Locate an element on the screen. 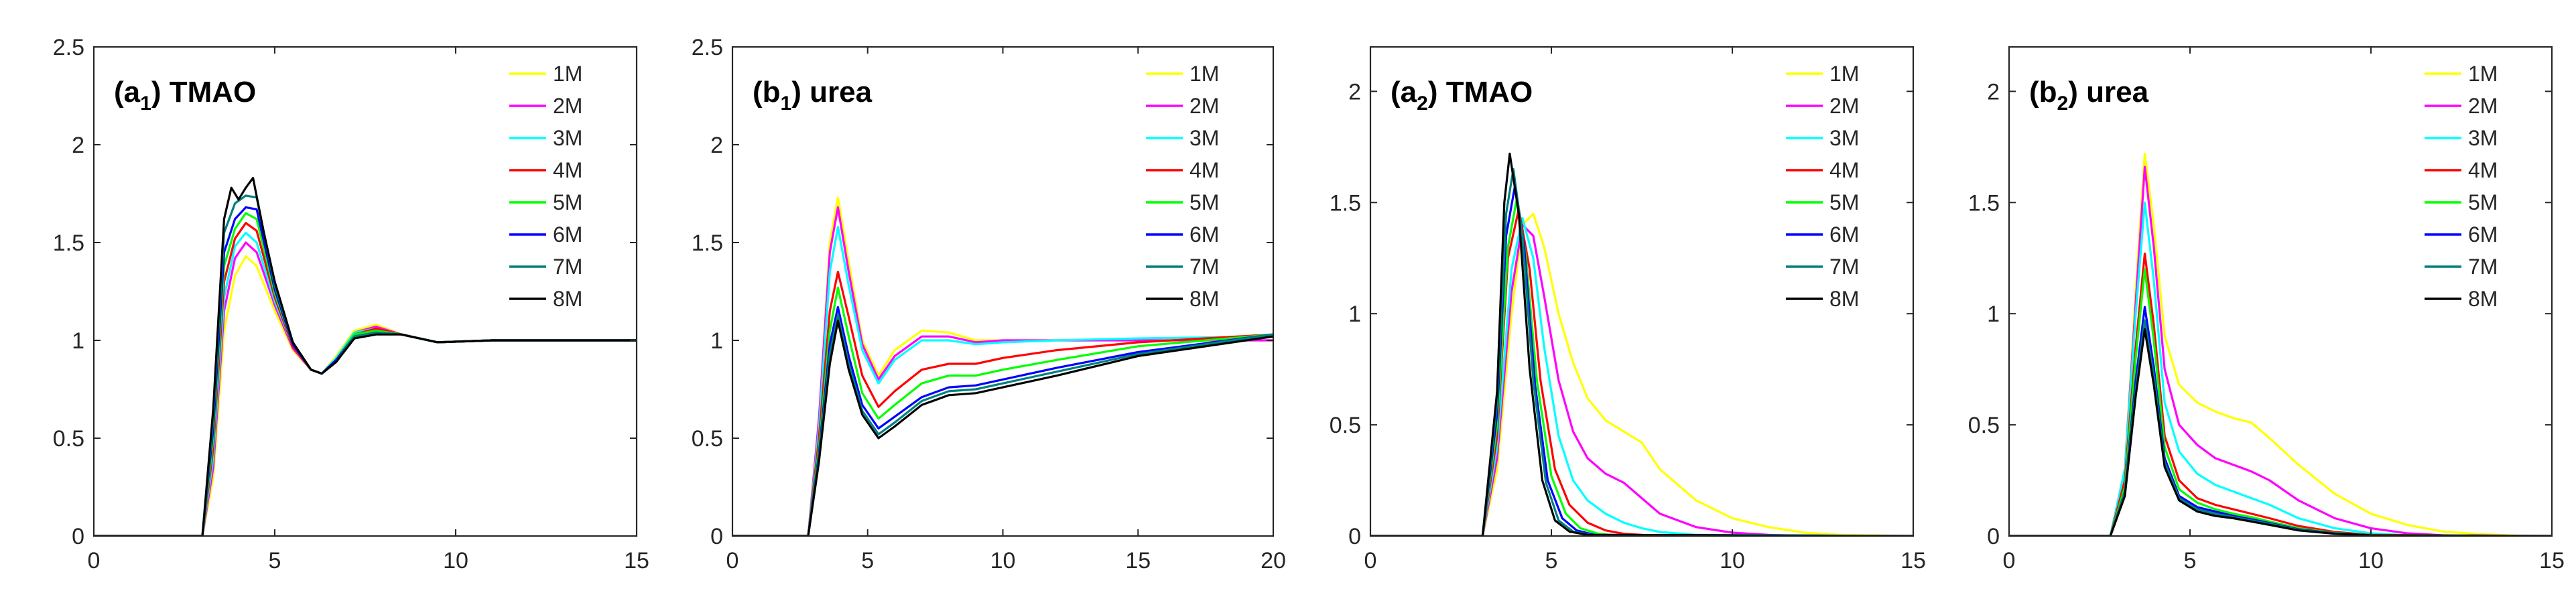 This screenshot has width=2576, height=603. panel-title: (a2) TMAO is located at coordinates (1462, 95).